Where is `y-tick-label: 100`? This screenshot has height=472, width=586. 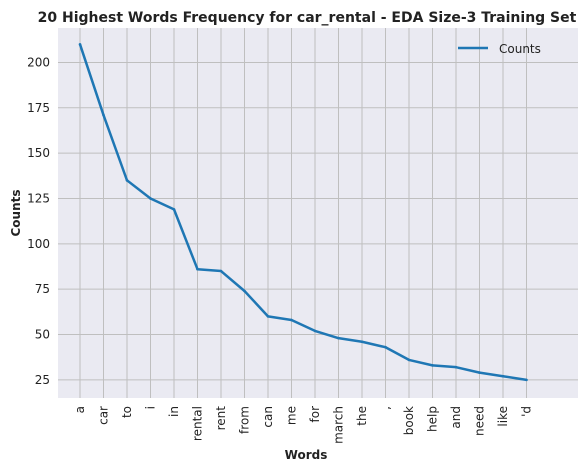 y-tick-label: 100 is located at coordinates (38, 244).